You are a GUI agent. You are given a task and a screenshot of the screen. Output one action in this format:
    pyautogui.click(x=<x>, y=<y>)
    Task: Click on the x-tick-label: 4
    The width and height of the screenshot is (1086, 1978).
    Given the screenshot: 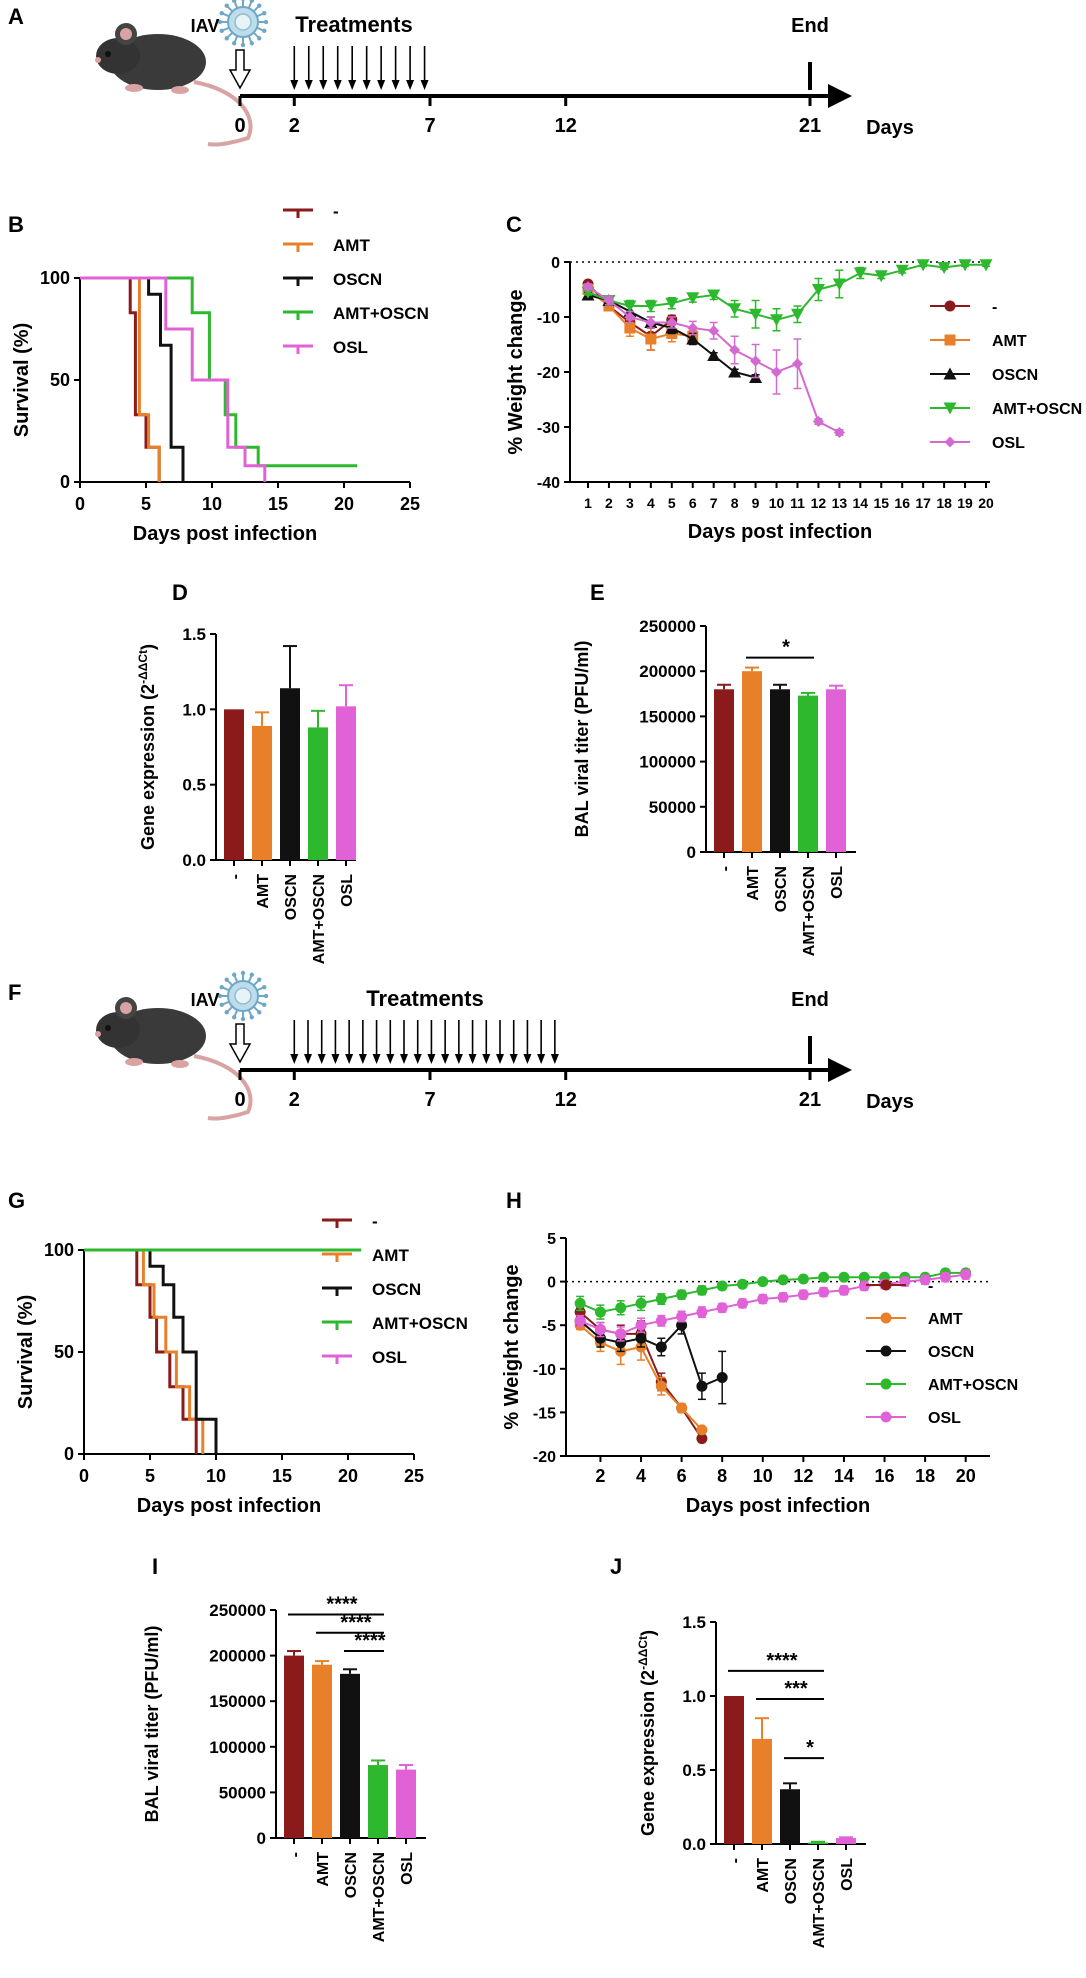 What is the action you would take?
    pyautogui.click(x=651, y=503)
    